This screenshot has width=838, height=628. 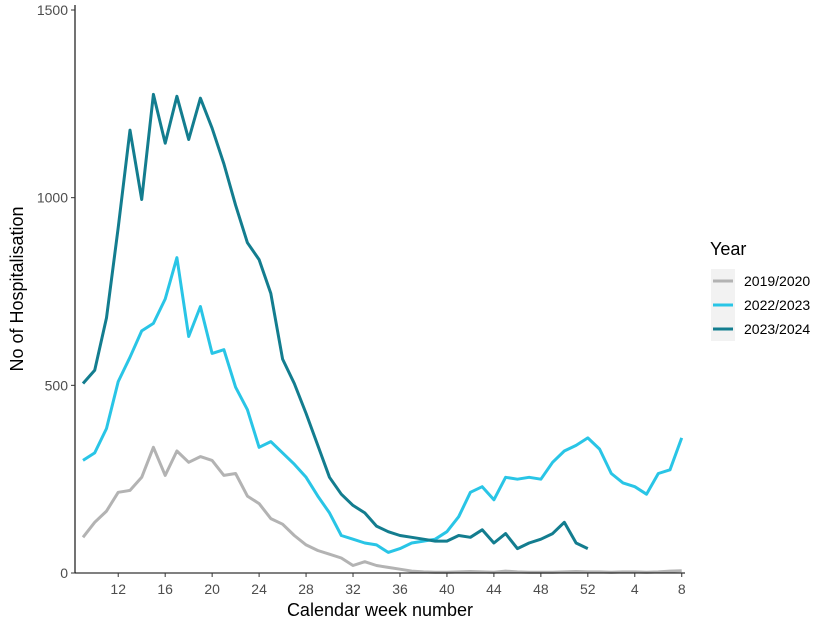 I want to click on x-tick-label: 44, so click(x=494, y=589).